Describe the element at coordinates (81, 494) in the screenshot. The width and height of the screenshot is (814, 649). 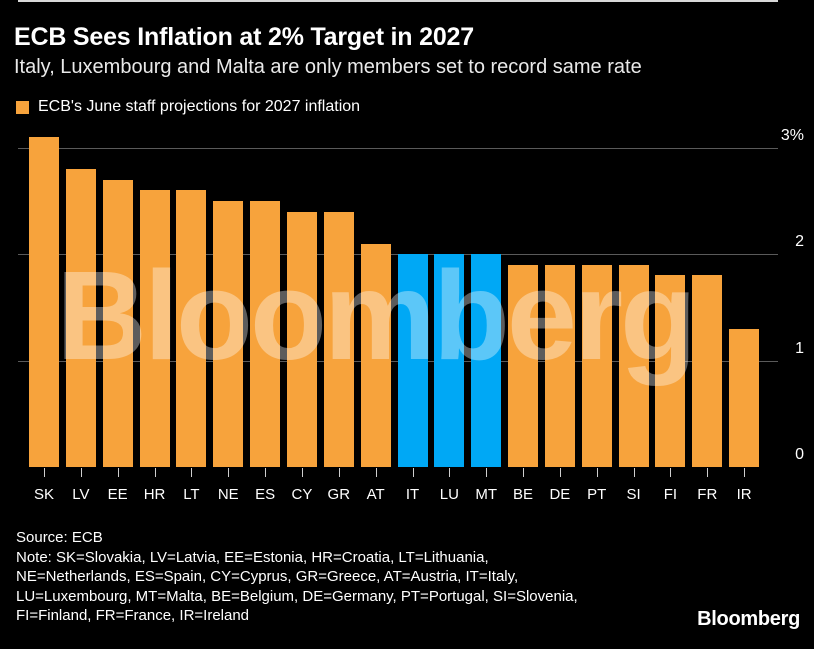
I see `x-label-lv: LV` at that location.